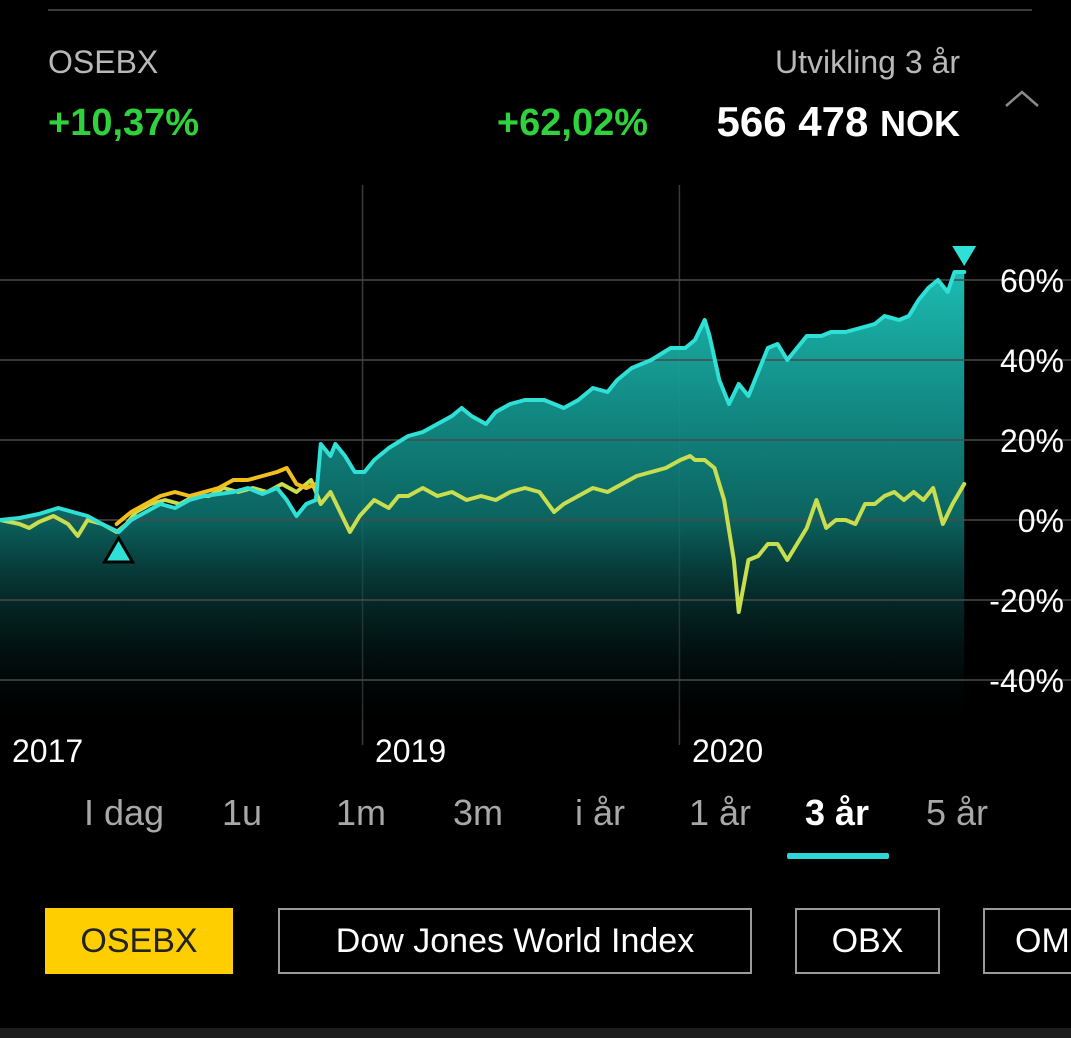 The image size is (1071, 1038). I want to click on y-tick-label: -20%, so click(1026, 601).